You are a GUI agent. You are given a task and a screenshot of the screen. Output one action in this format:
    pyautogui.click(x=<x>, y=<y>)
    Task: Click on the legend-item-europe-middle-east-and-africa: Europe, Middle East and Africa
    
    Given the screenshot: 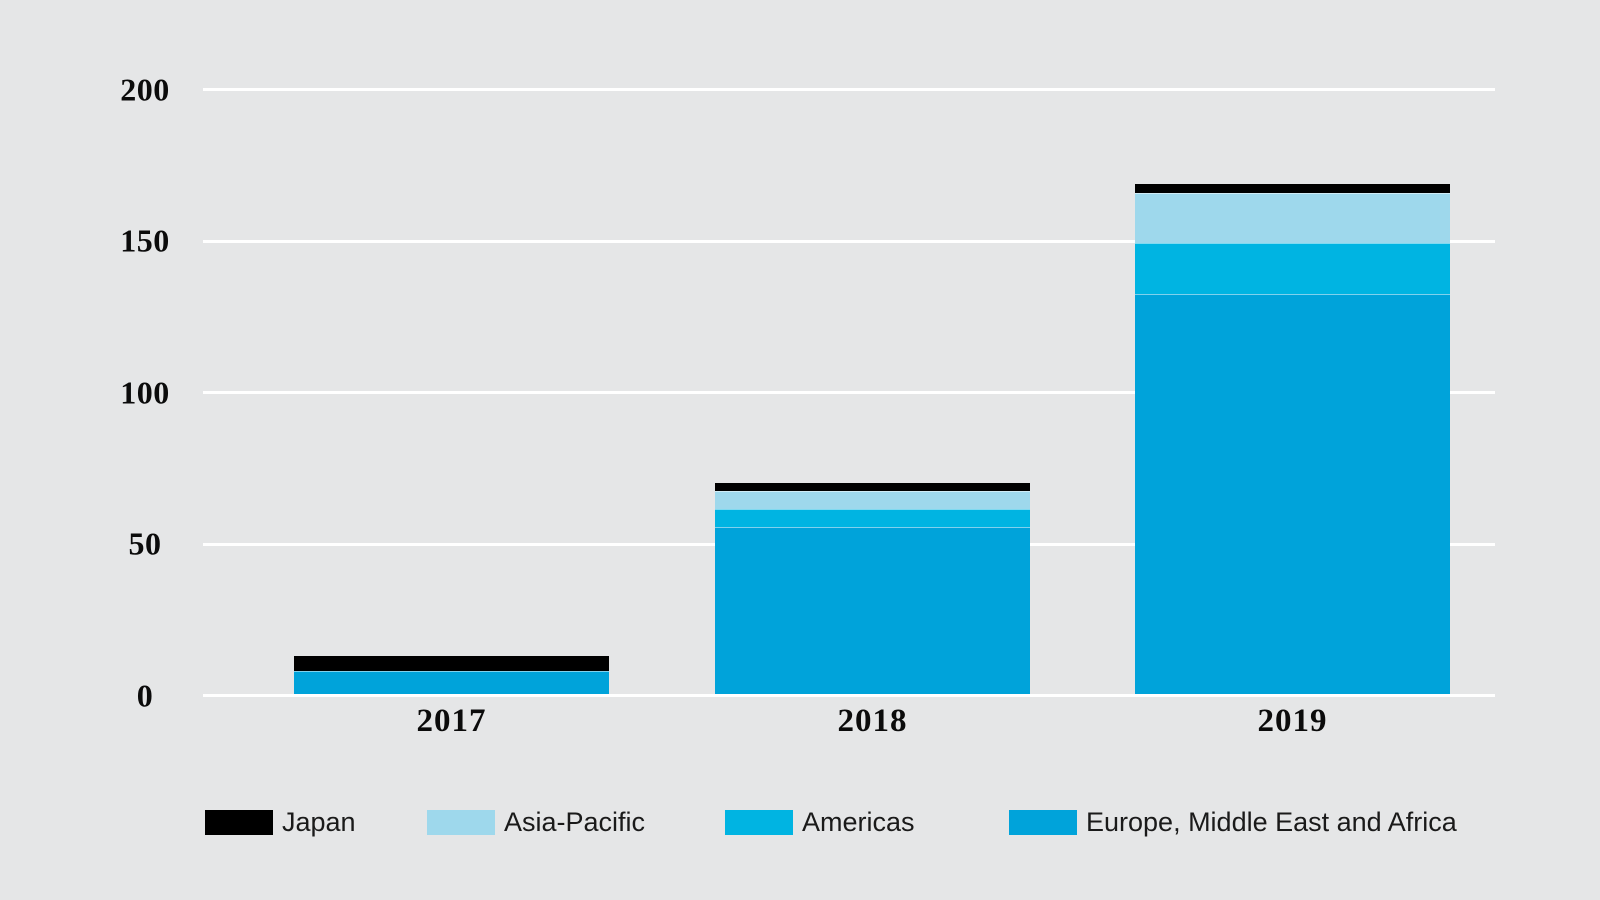 What is the action you would take?
    pyautogui.click(x=1233, y=822)
    